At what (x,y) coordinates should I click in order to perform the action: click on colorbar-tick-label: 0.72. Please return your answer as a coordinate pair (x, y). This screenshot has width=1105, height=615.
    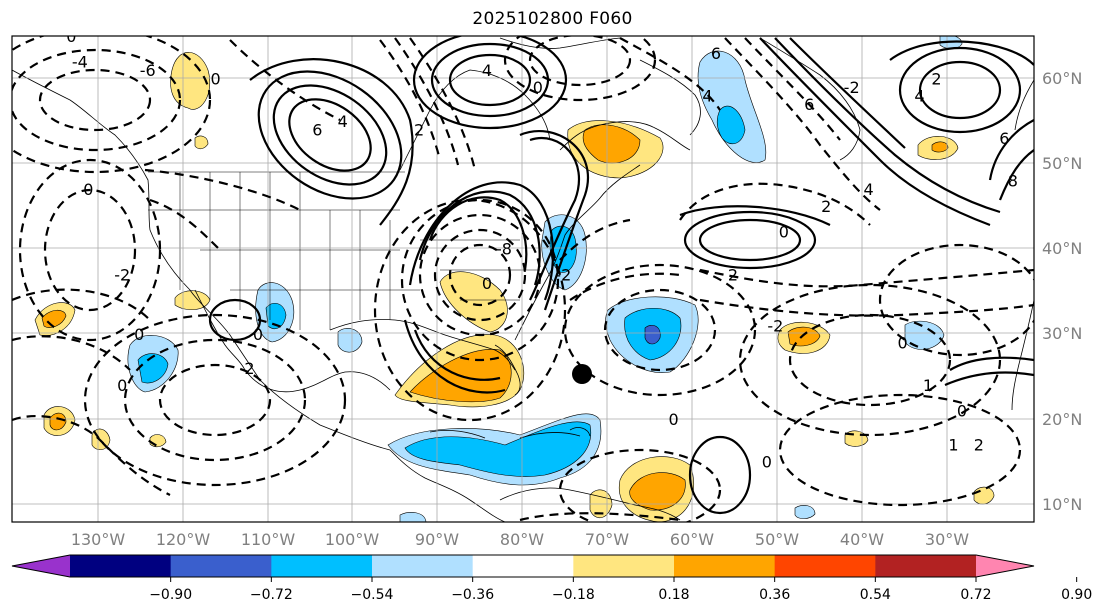
    Looking at the image, I should click on (975, 595).